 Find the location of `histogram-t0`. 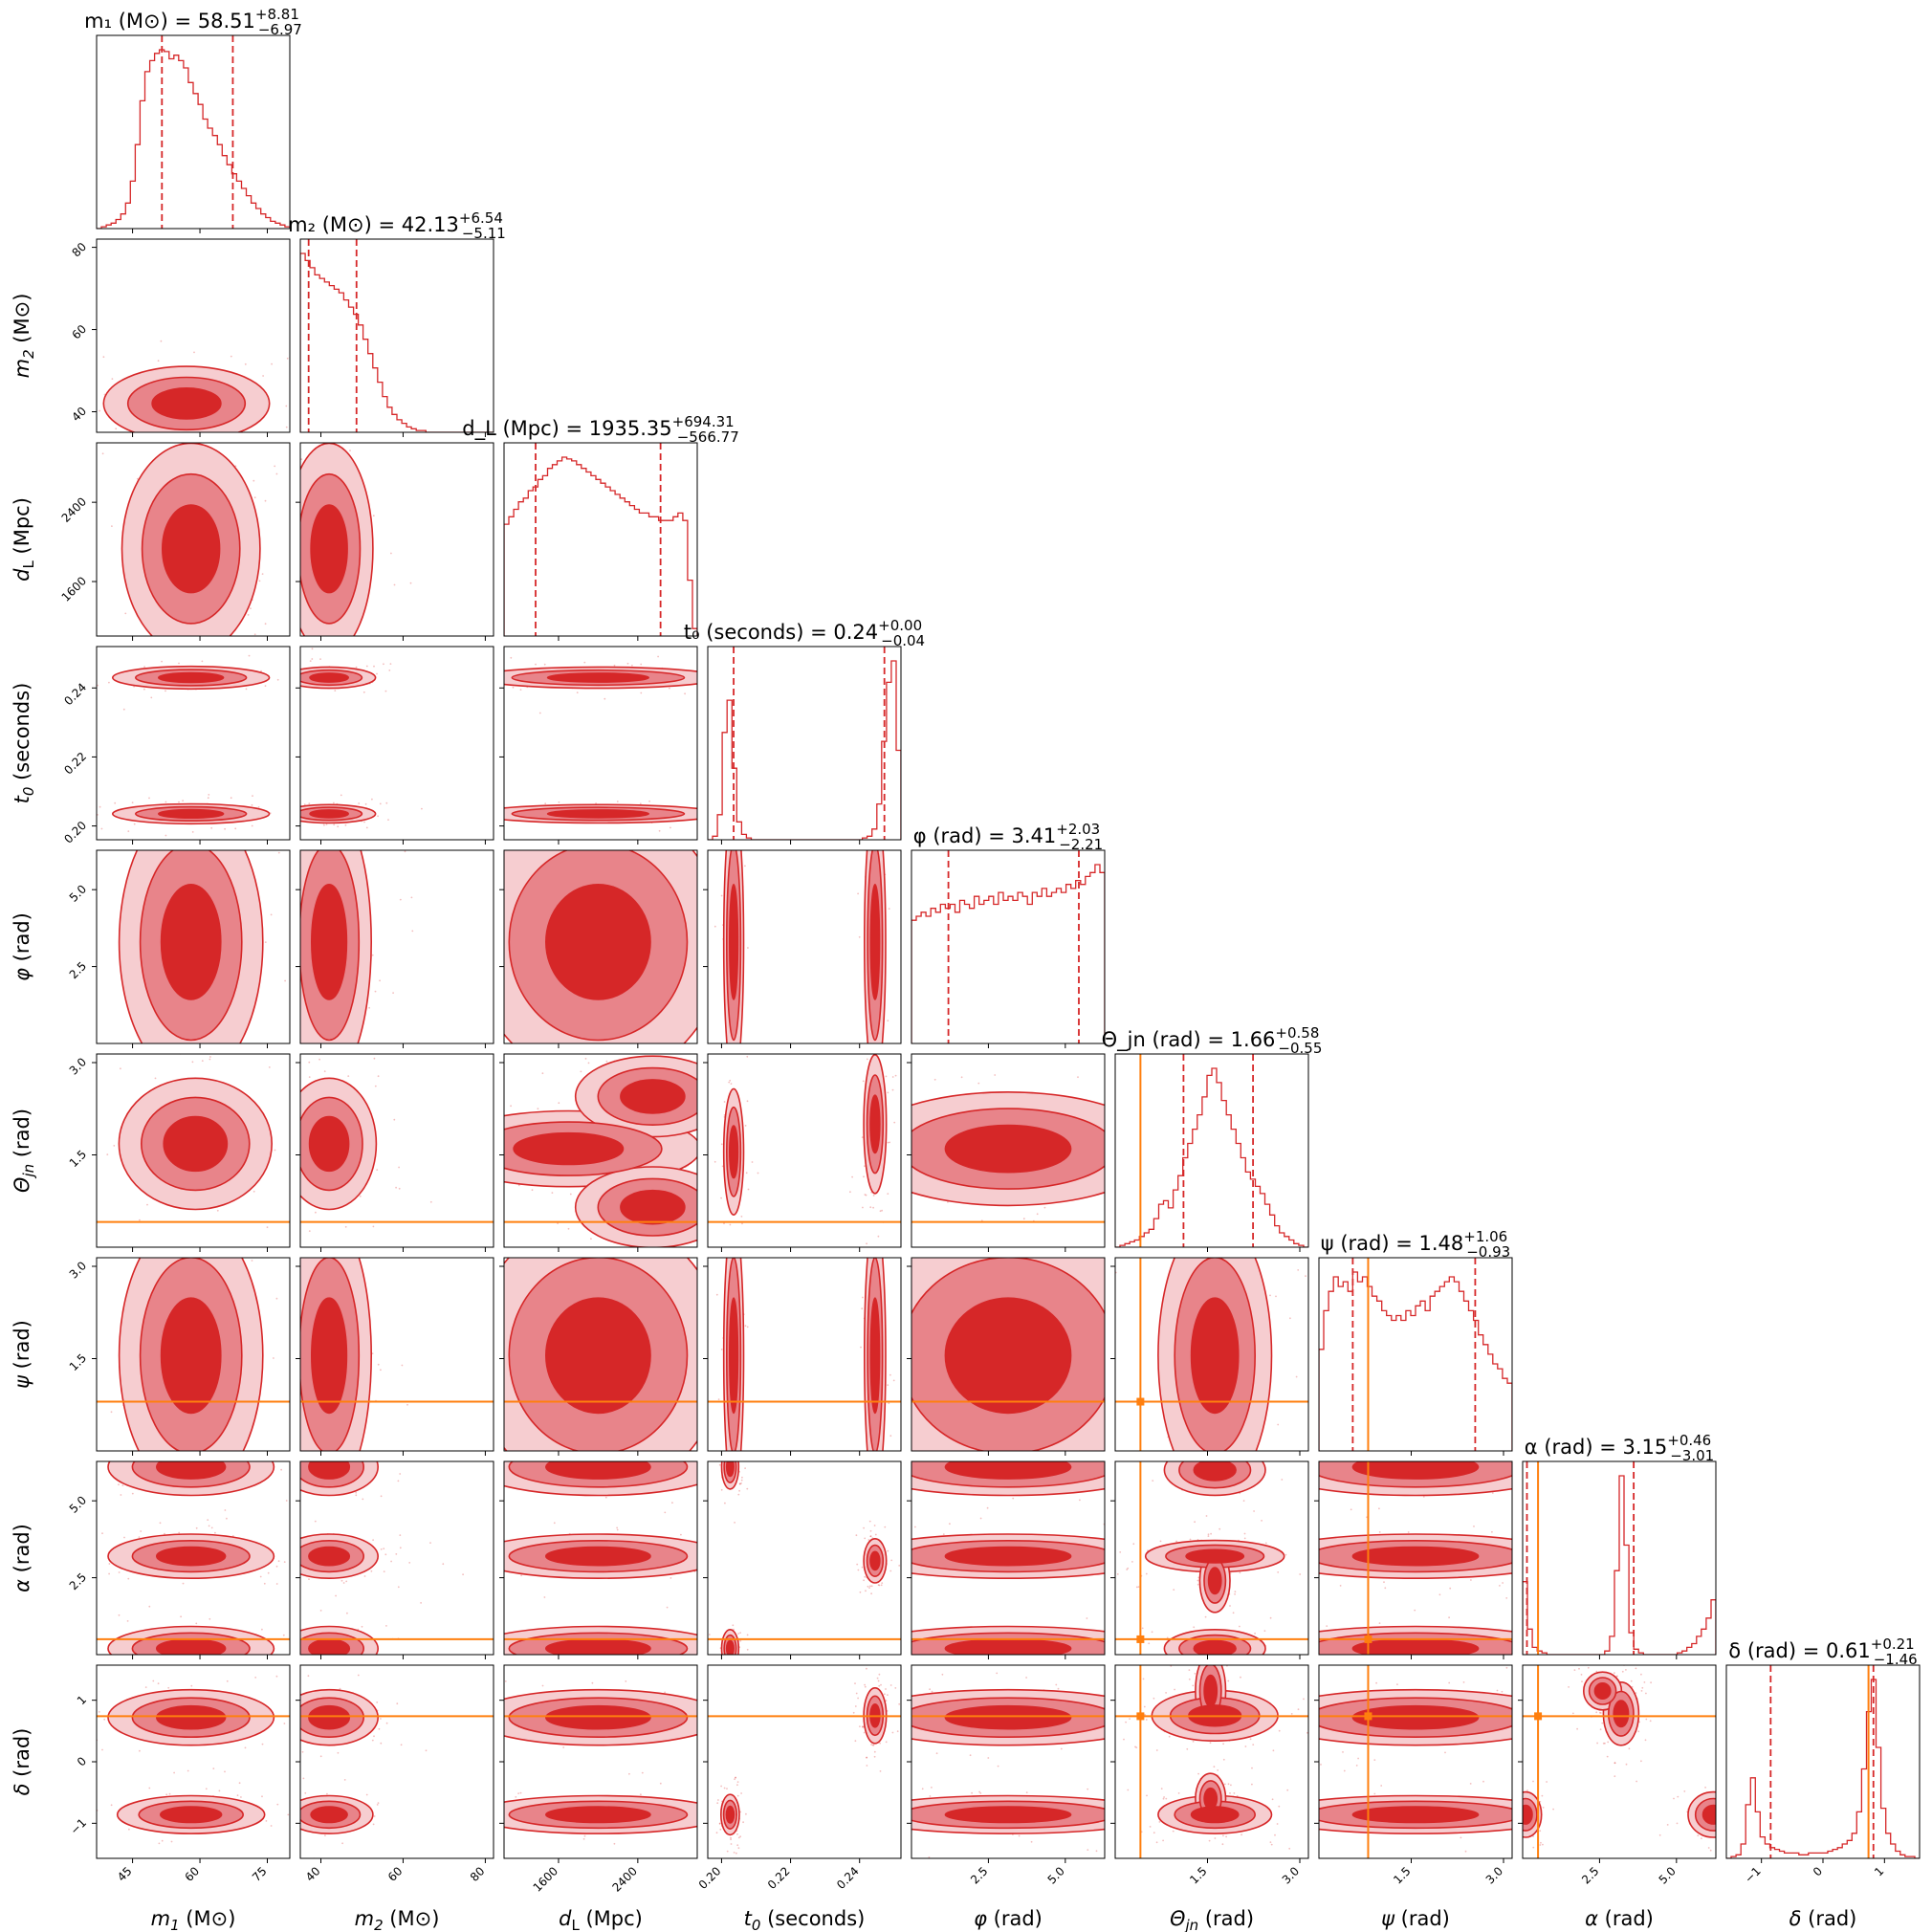

histogram-t0 is located at coordinates (804, 743).